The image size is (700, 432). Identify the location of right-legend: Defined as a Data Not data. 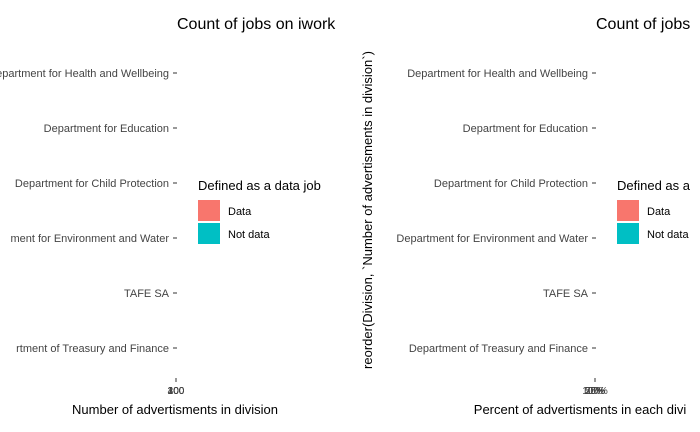
(654, 211).